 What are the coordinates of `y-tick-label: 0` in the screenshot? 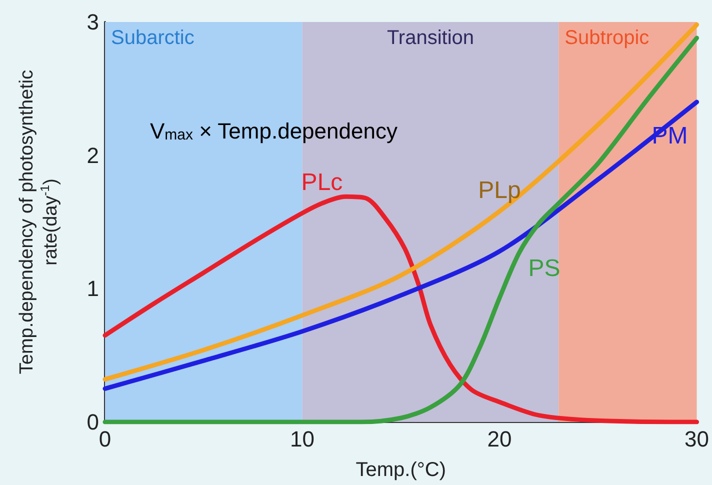 It's located at (92, 422).